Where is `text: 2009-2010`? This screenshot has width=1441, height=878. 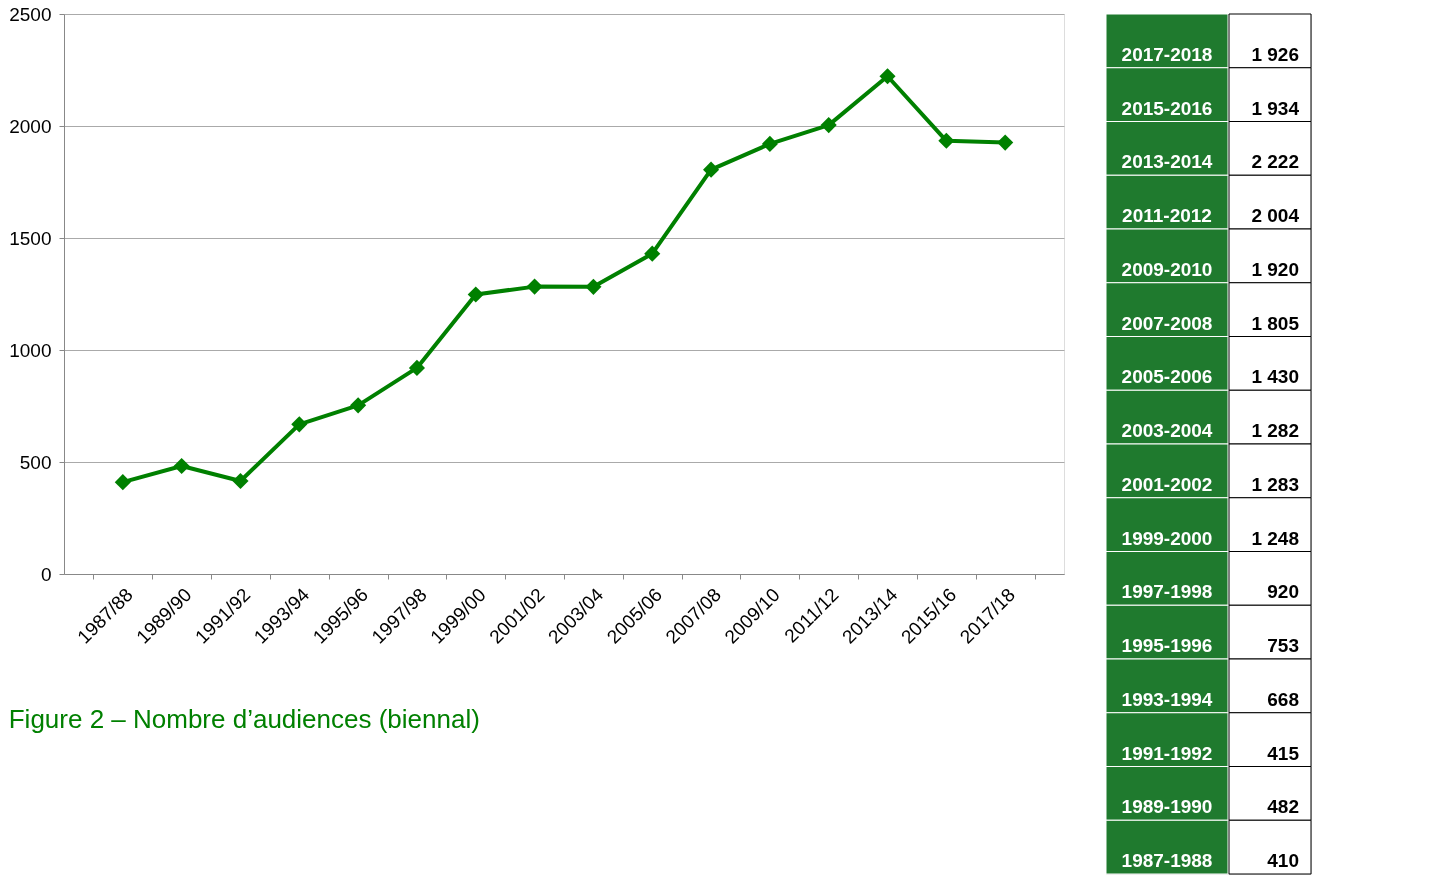
text: 2009-2010 is located at coordinates (1167, 269).